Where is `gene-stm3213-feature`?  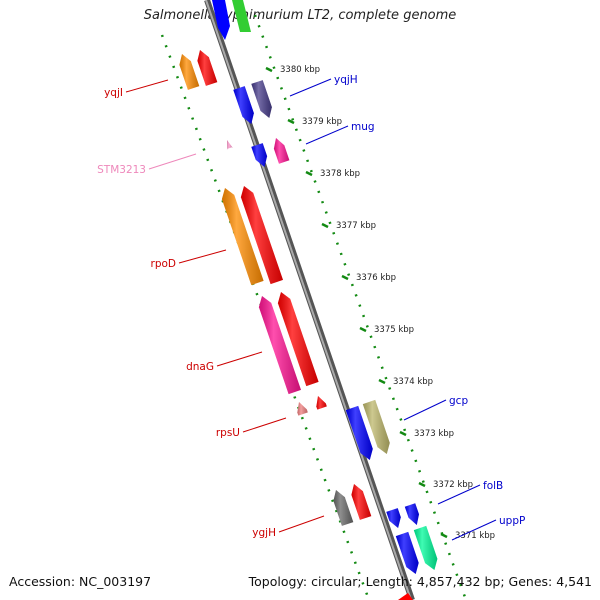
gene-stm3213-feature is located at coordinates (229, 145).